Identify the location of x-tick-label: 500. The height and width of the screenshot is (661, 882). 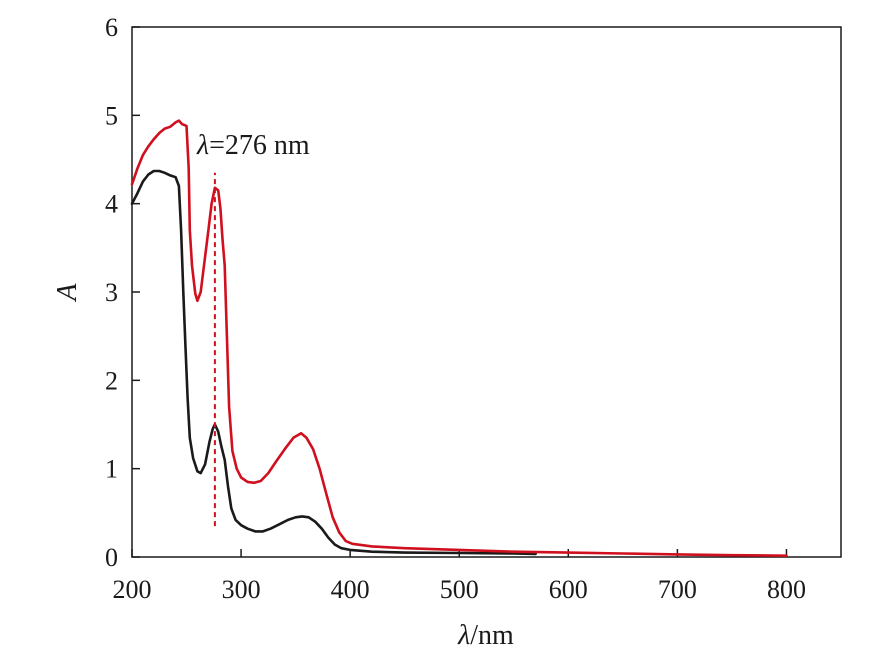
(459, 589).